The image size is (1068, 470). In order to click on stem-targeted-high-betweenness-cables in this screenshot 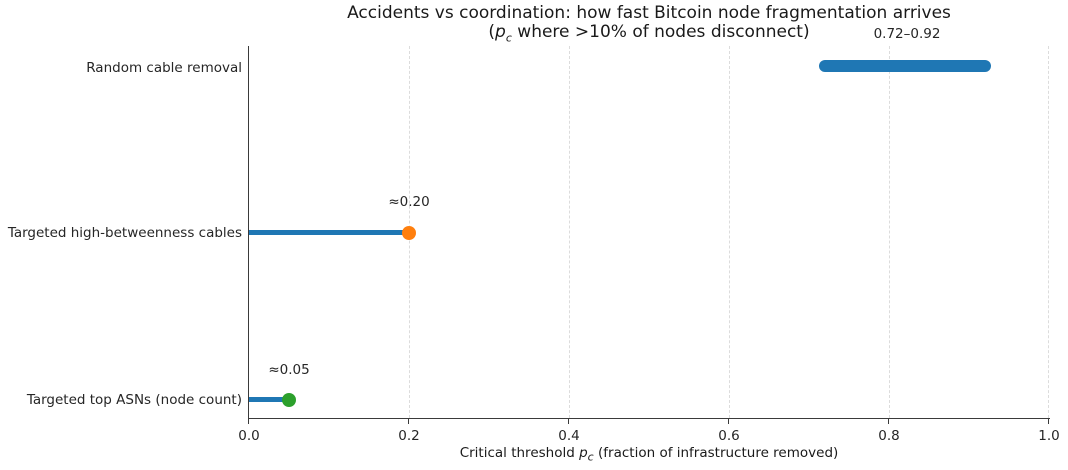, I will do `click(329, 232)`.